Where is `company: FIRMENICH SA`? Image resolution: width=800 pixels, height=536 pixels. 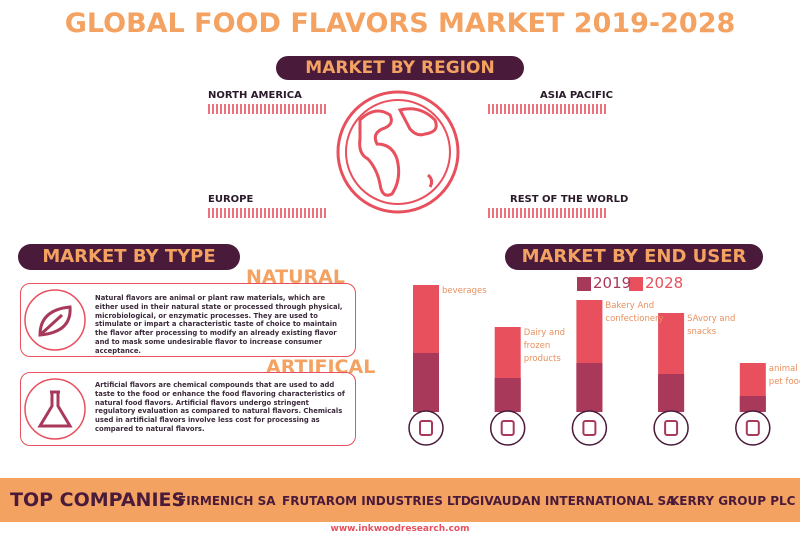
company: FIRMENICH SA is located at coordinates (227, 501).